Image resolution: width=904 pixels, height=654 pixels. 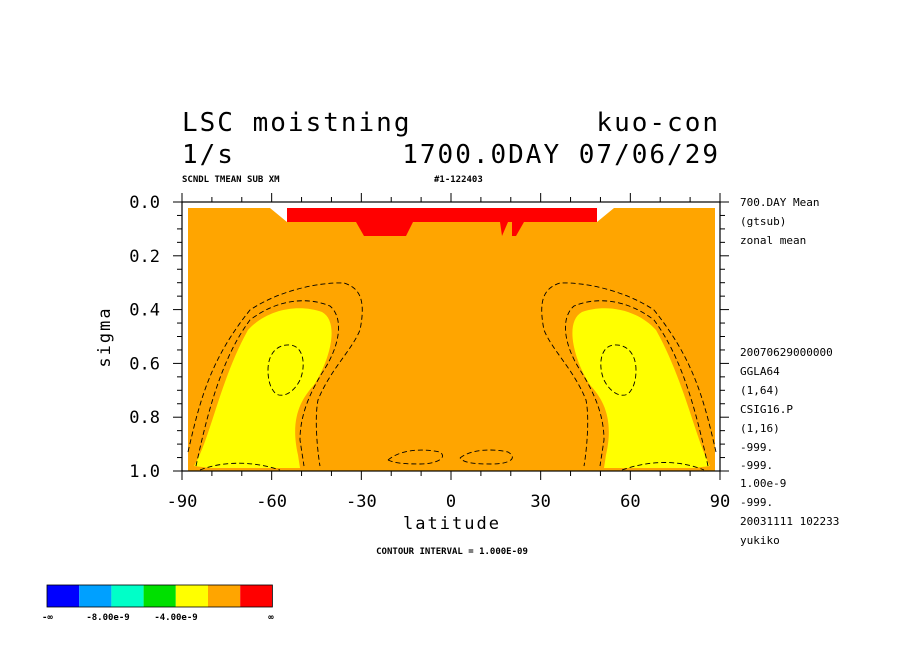 What do you see at coordinates (442, 222) in the screenshot?
I see `contour-fill-negative-band` at bounding box center [442, 222].